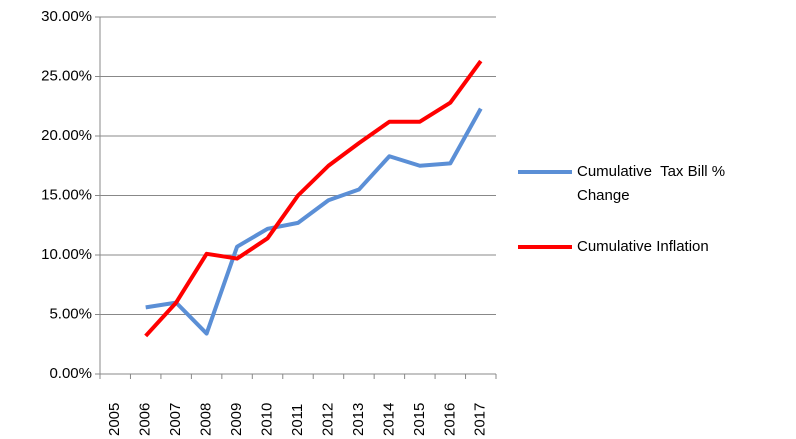  I want to click on x-tick-label: 2007, so click(175, 419).